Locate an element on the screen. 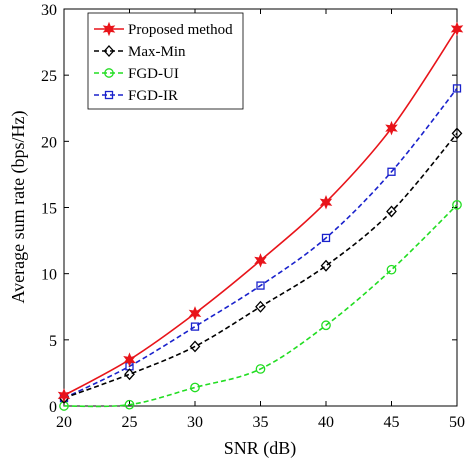 This screenshot has width=474, height=464. x-tick-label: 20 is located at coordinates (64, 422).